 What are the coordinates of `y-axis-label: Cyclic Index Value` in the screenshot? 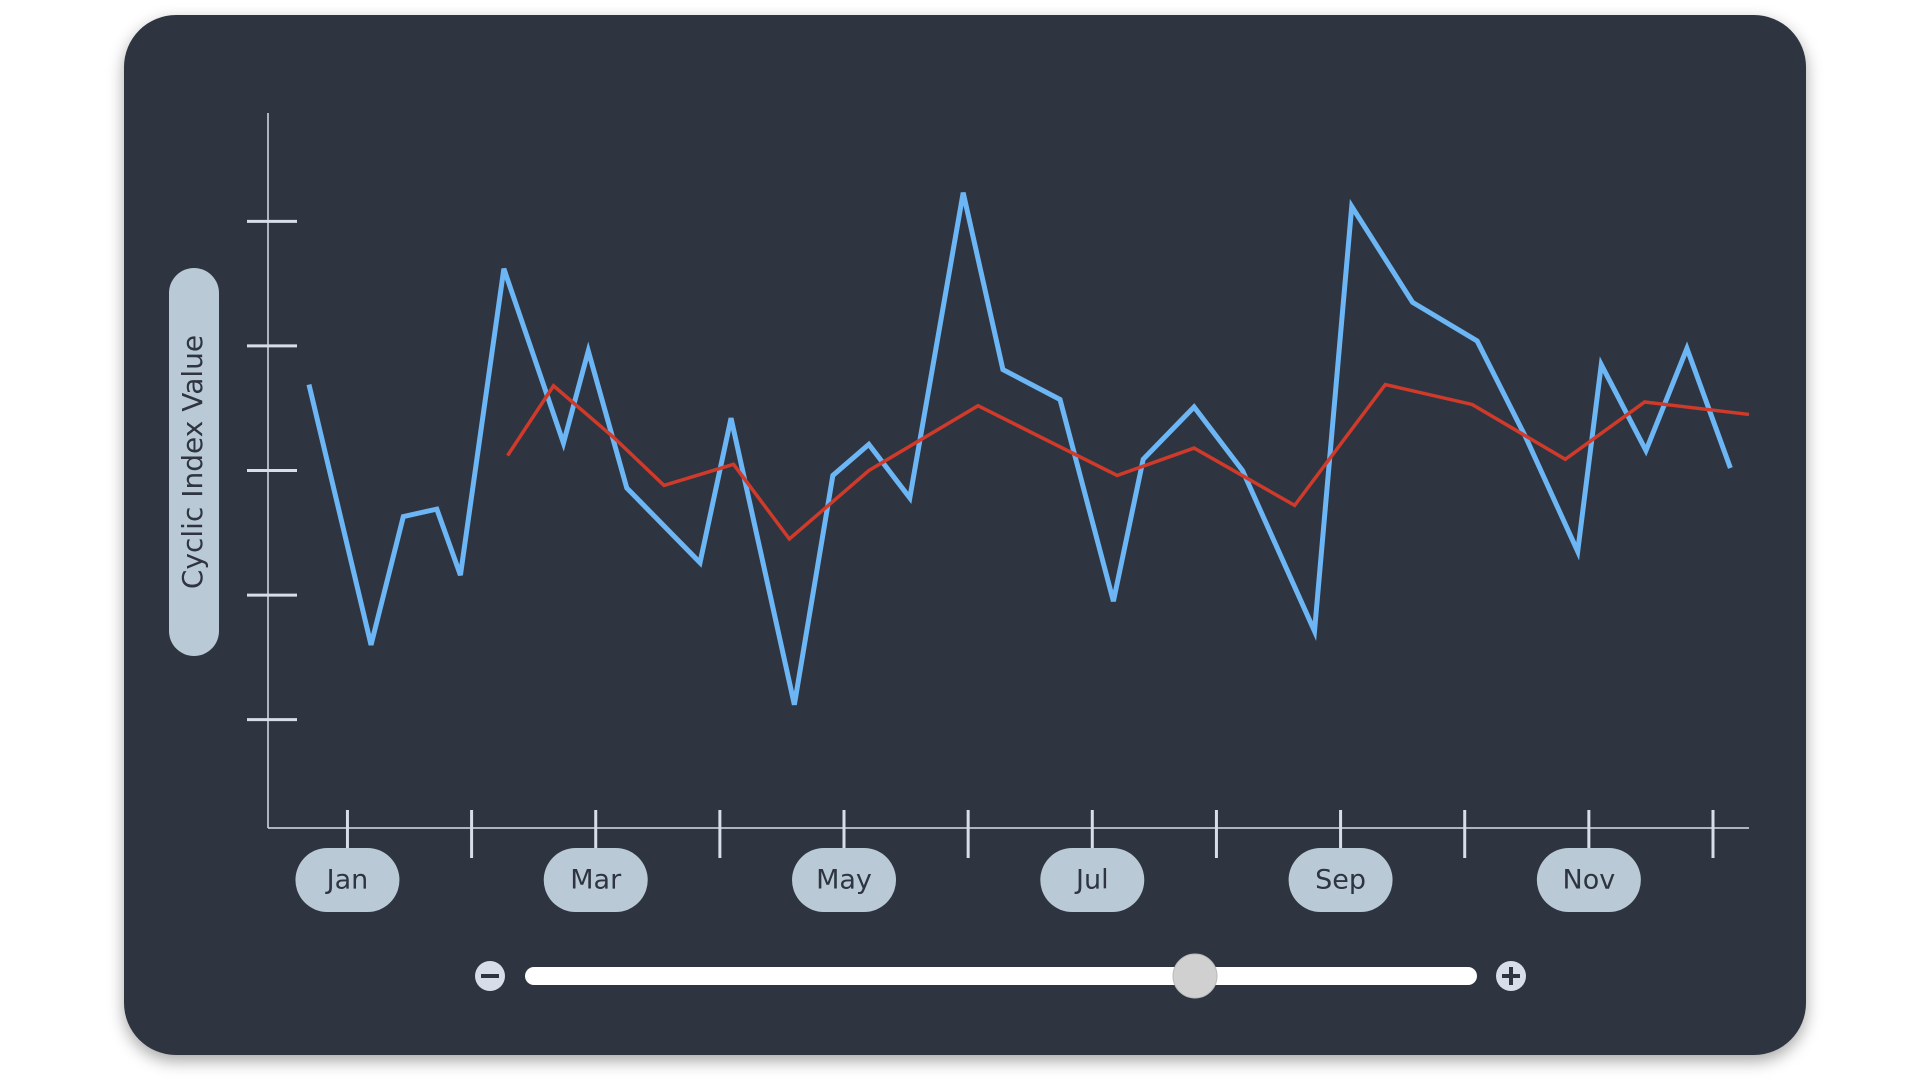 It's located at (192, 462).